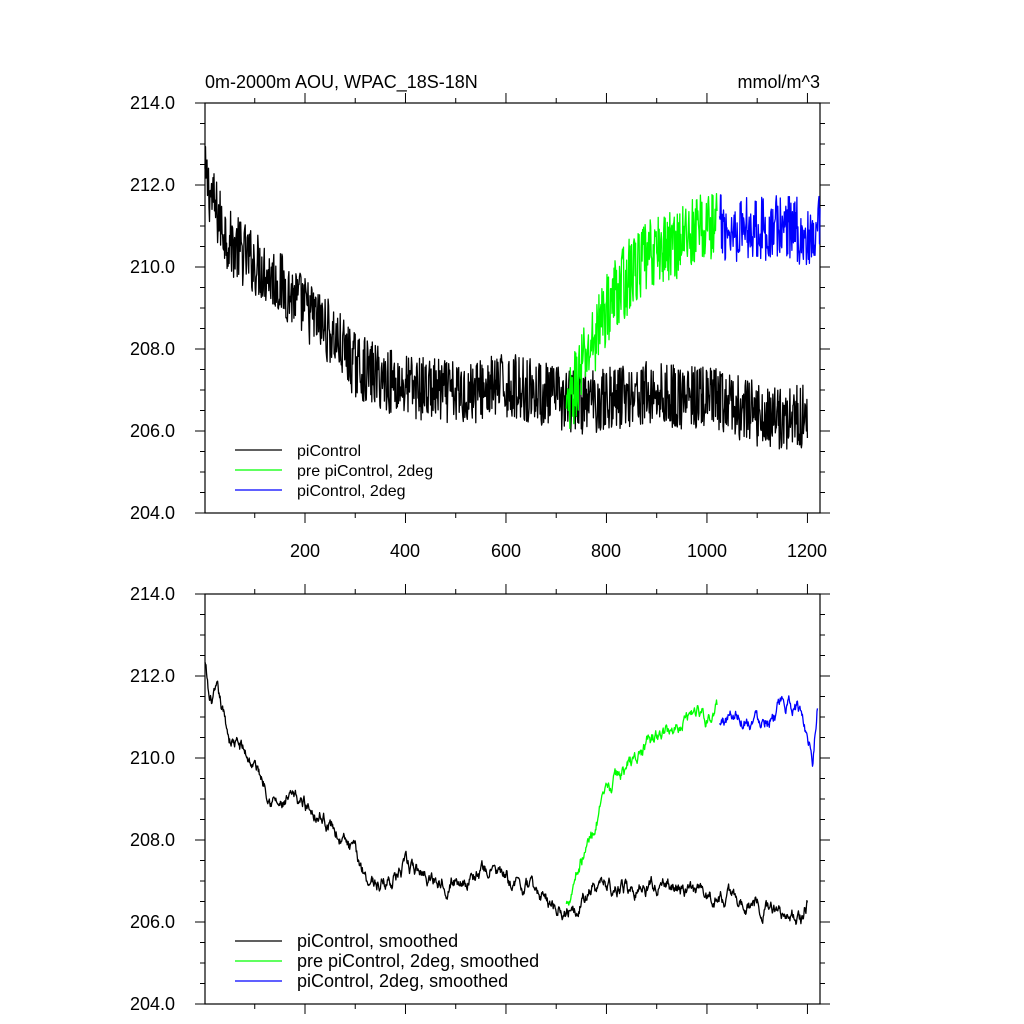  I want to click on x-tick-label: 200, so click(305, 551).